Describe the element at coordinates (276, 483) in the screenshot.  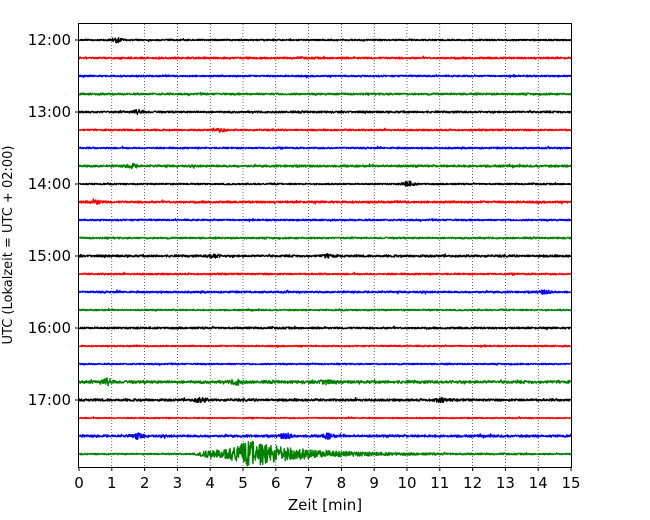
I see `x-tick-label: 6` at that location.